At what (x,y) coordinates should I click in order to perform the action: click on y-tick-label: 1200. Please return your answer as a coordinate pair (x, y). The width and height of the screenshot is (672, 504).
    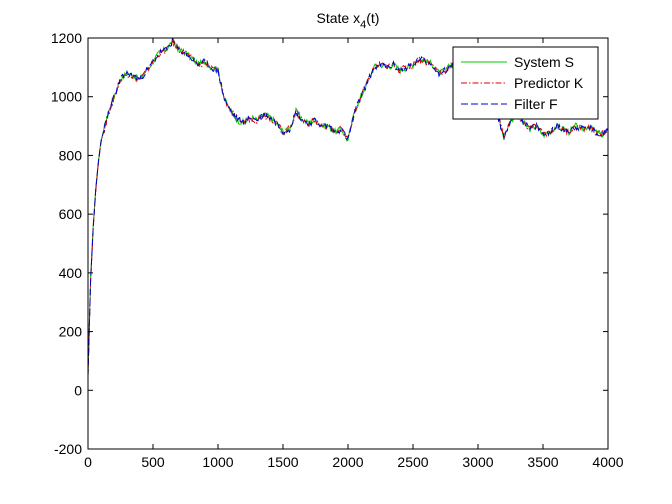
    Looking at the image, I should click on (66, 38).